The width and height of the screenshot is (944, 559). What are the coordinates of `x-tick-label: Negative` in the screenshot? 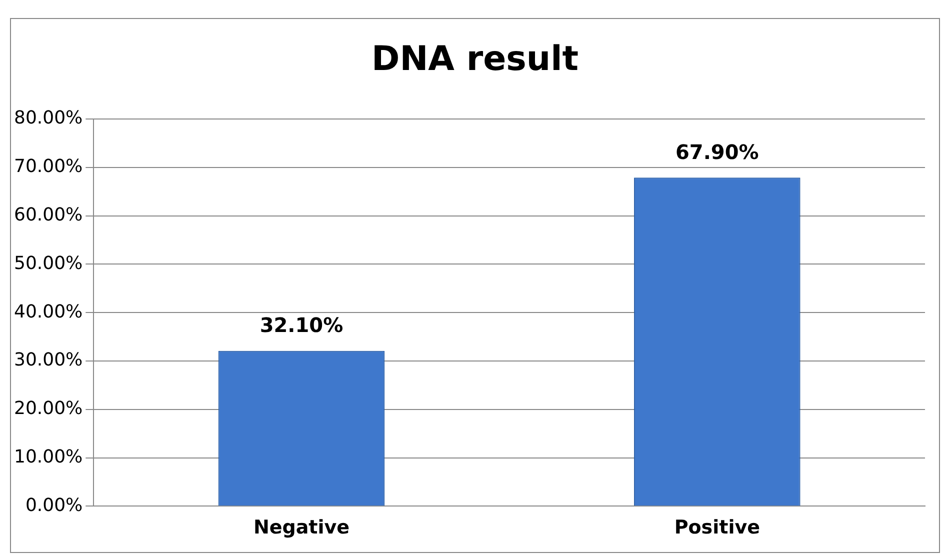 It's located at (301, 527).